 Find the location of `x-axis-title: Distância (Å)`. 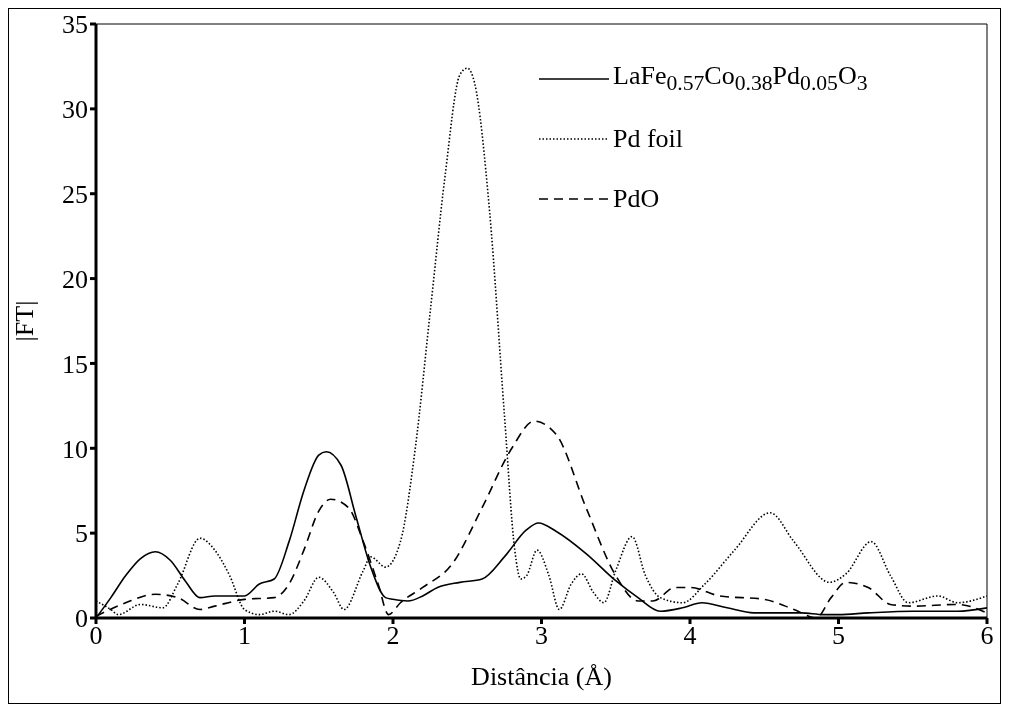

x-axis-title: Distância (Å) is located at coordinates (541, 676).